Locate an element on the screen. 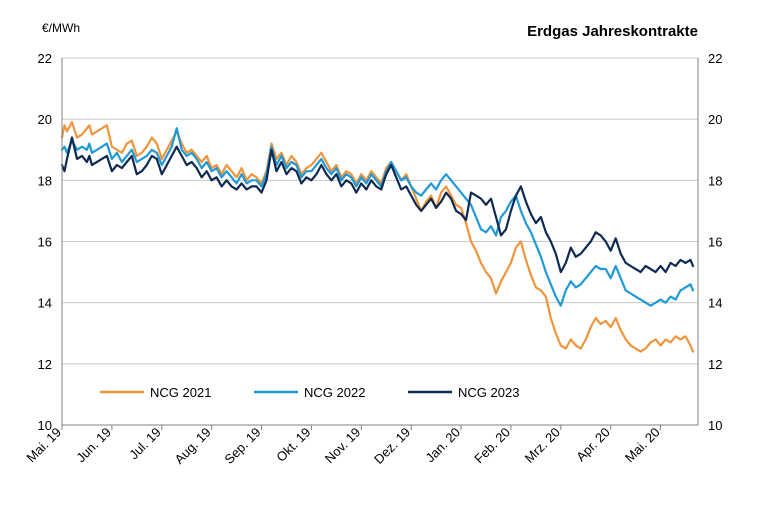  y-tick-label-right: 16 is located at coordinates (715, 242).